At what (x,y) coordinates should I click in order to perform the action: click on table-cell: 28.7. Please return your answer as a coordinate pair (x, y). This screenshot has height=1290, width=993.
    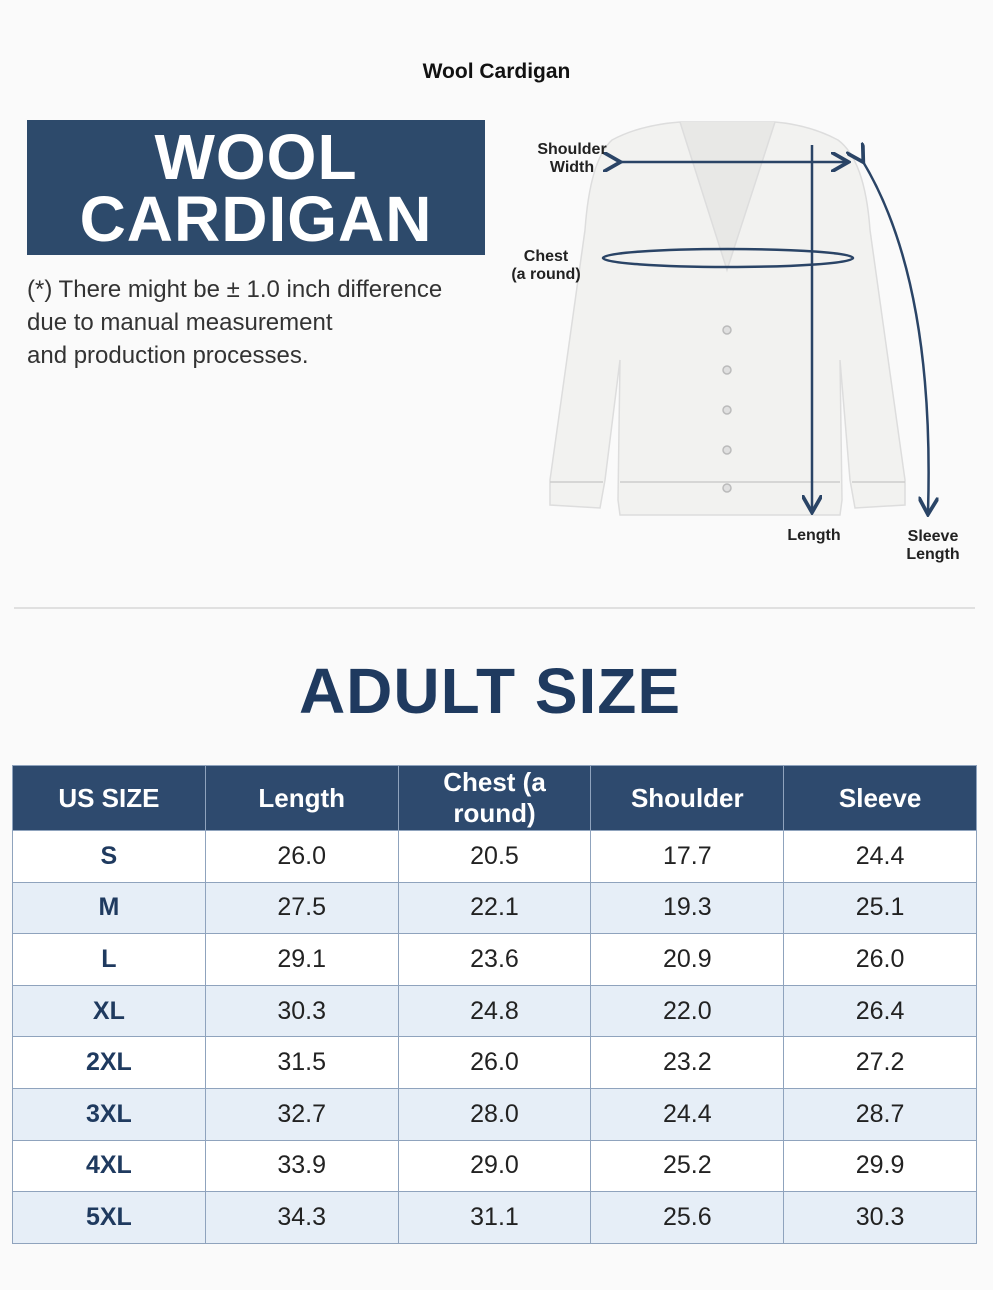
    Looking at the image, I should click on (880, 1114).